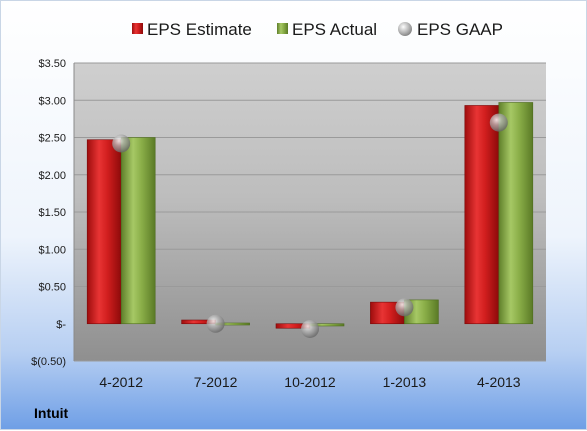 The image size is (587, 431). Describe the element at coordinates (137, 28) in the screenshot. I see `red-box-icon` at that location.